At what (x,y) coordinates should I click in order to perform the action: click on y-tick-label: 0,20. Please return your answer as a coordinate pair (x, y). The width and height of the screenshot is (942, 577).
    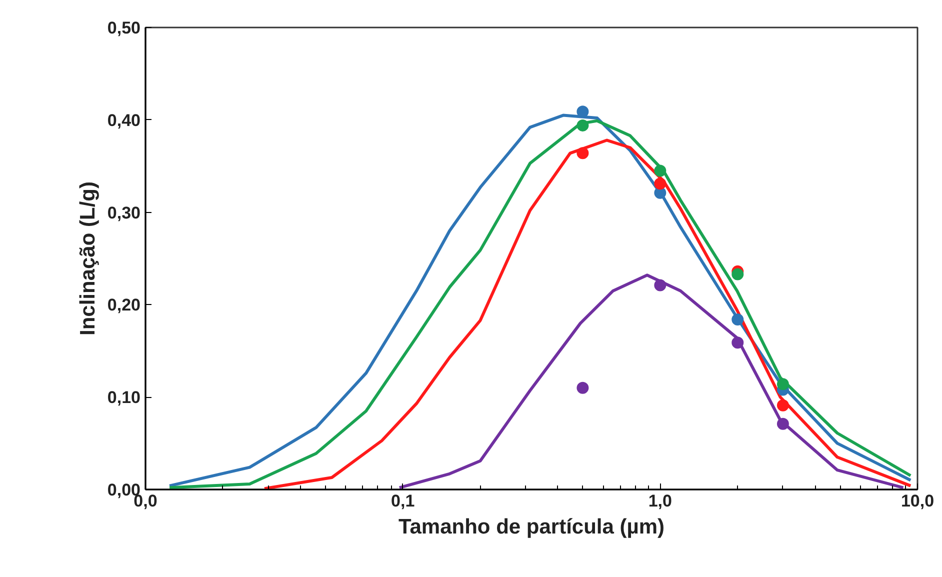
    Looking at the image, I should click on (124, 305).